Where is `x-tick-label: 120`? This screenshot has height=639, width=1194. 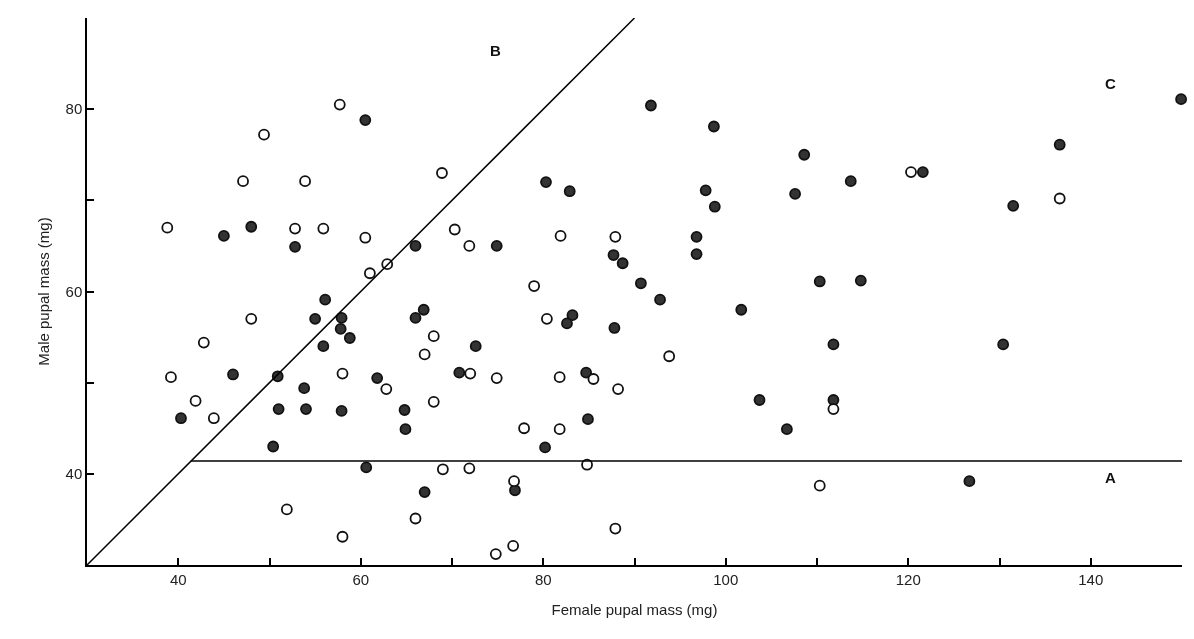 x-tick-label: 120 is located at coordinates (908, 579).